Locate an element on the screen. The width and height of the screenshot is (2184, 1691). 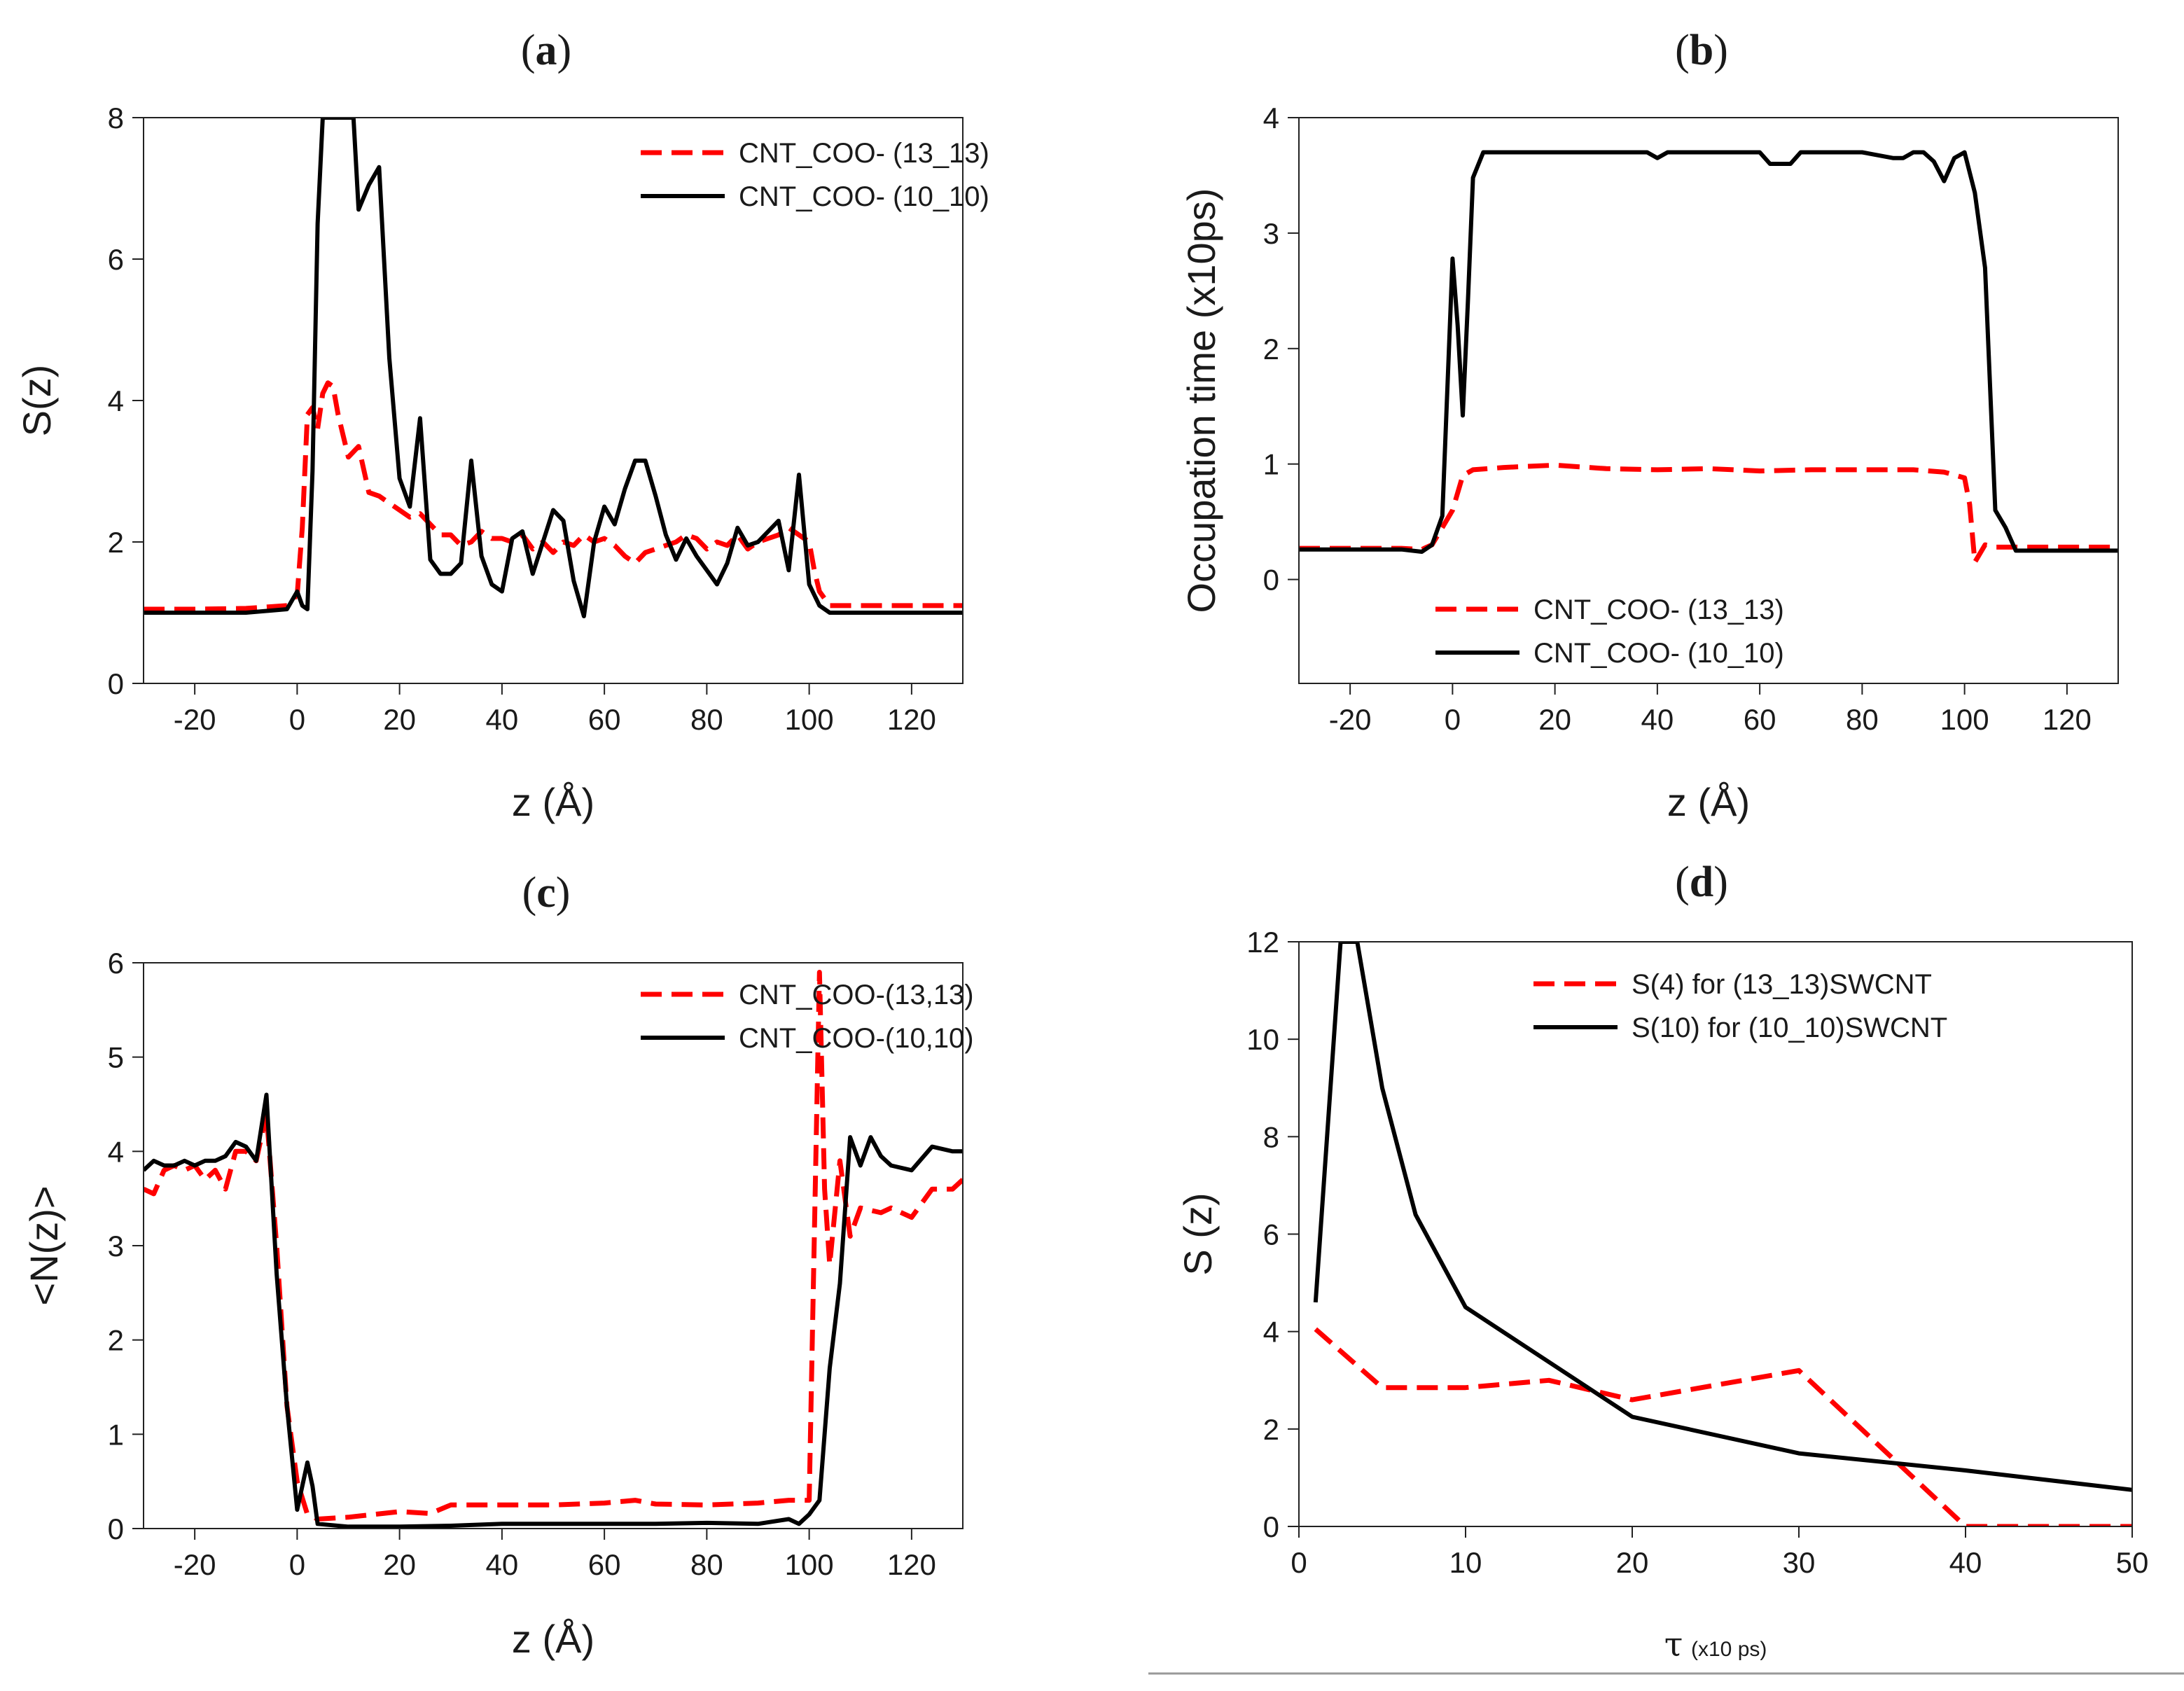
plot-frame-b is located at coordinates (1708, 400).